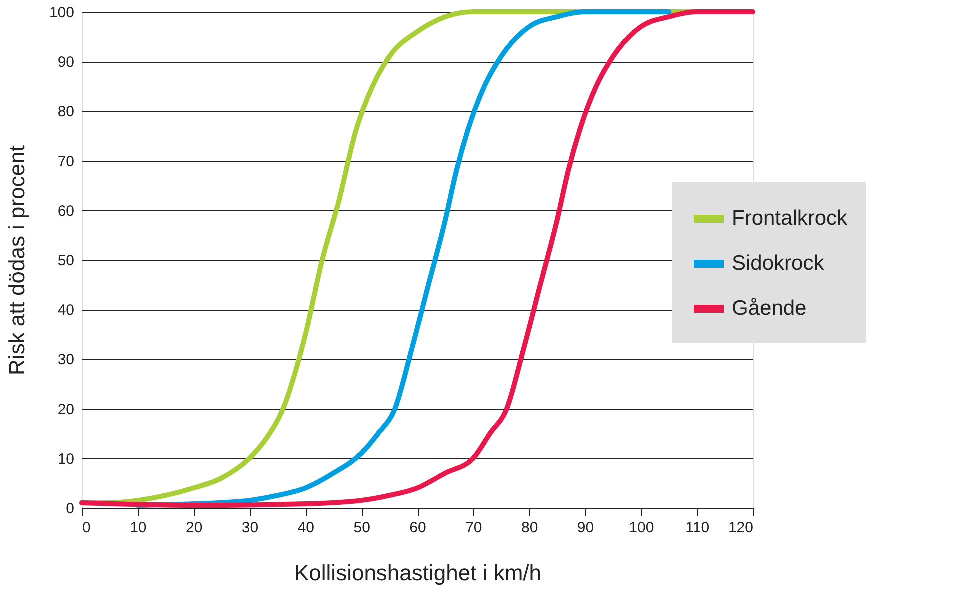 The height and width of the screenshot is (598, 956). I want to click on y-tick-label: 10, so click(66, 459).